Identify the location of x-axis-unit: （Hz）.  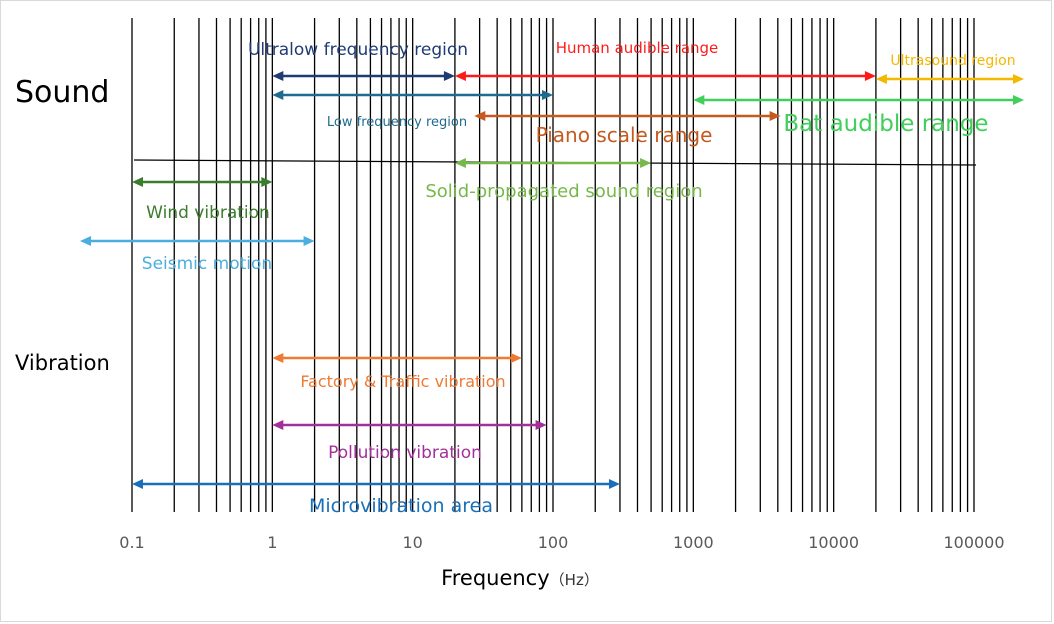
(574, 580).